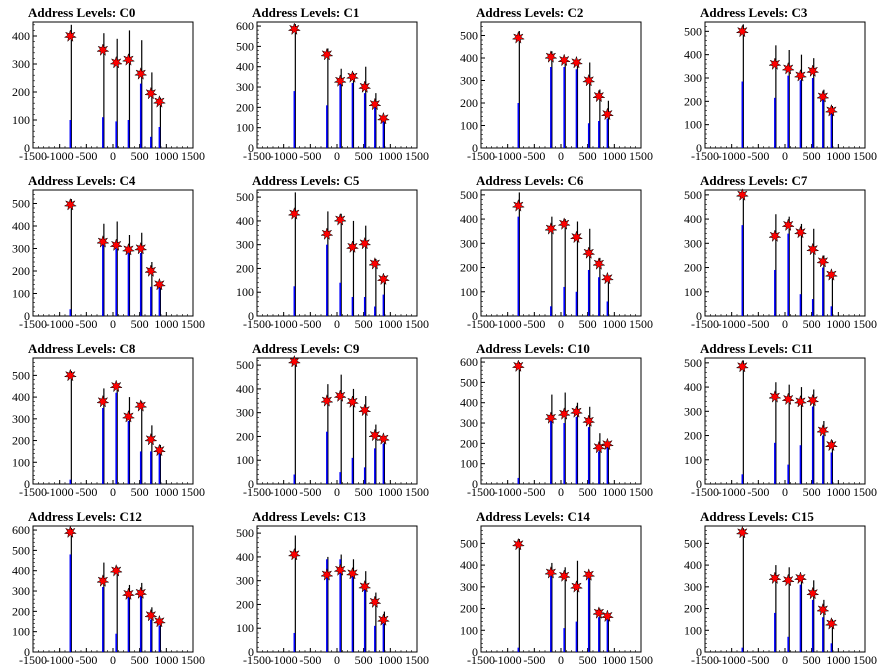  Describe the element at coordinates (757, 516) in the screenshot. I see `chart-title: Address Levels: C15` at that location.